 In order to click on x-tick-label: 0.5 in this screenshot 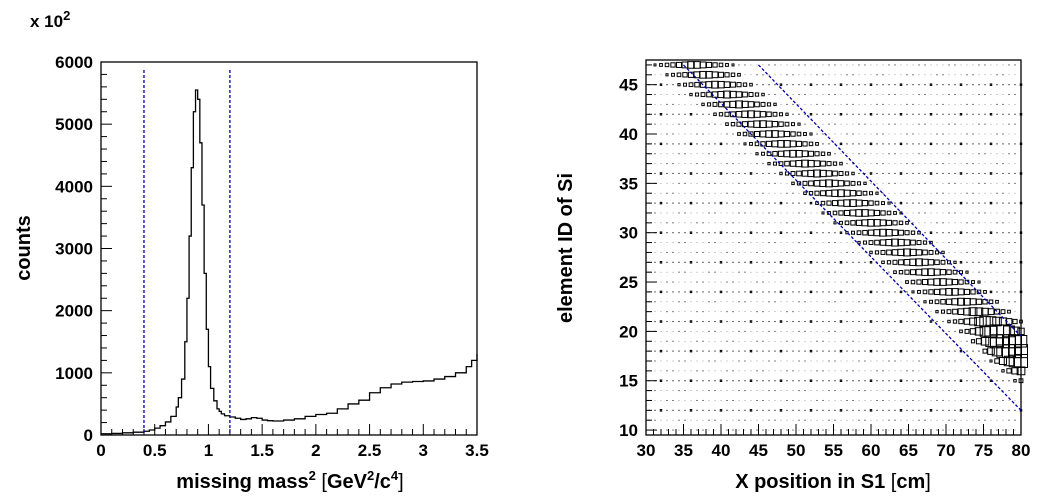, I will do `click(155, 450)`.